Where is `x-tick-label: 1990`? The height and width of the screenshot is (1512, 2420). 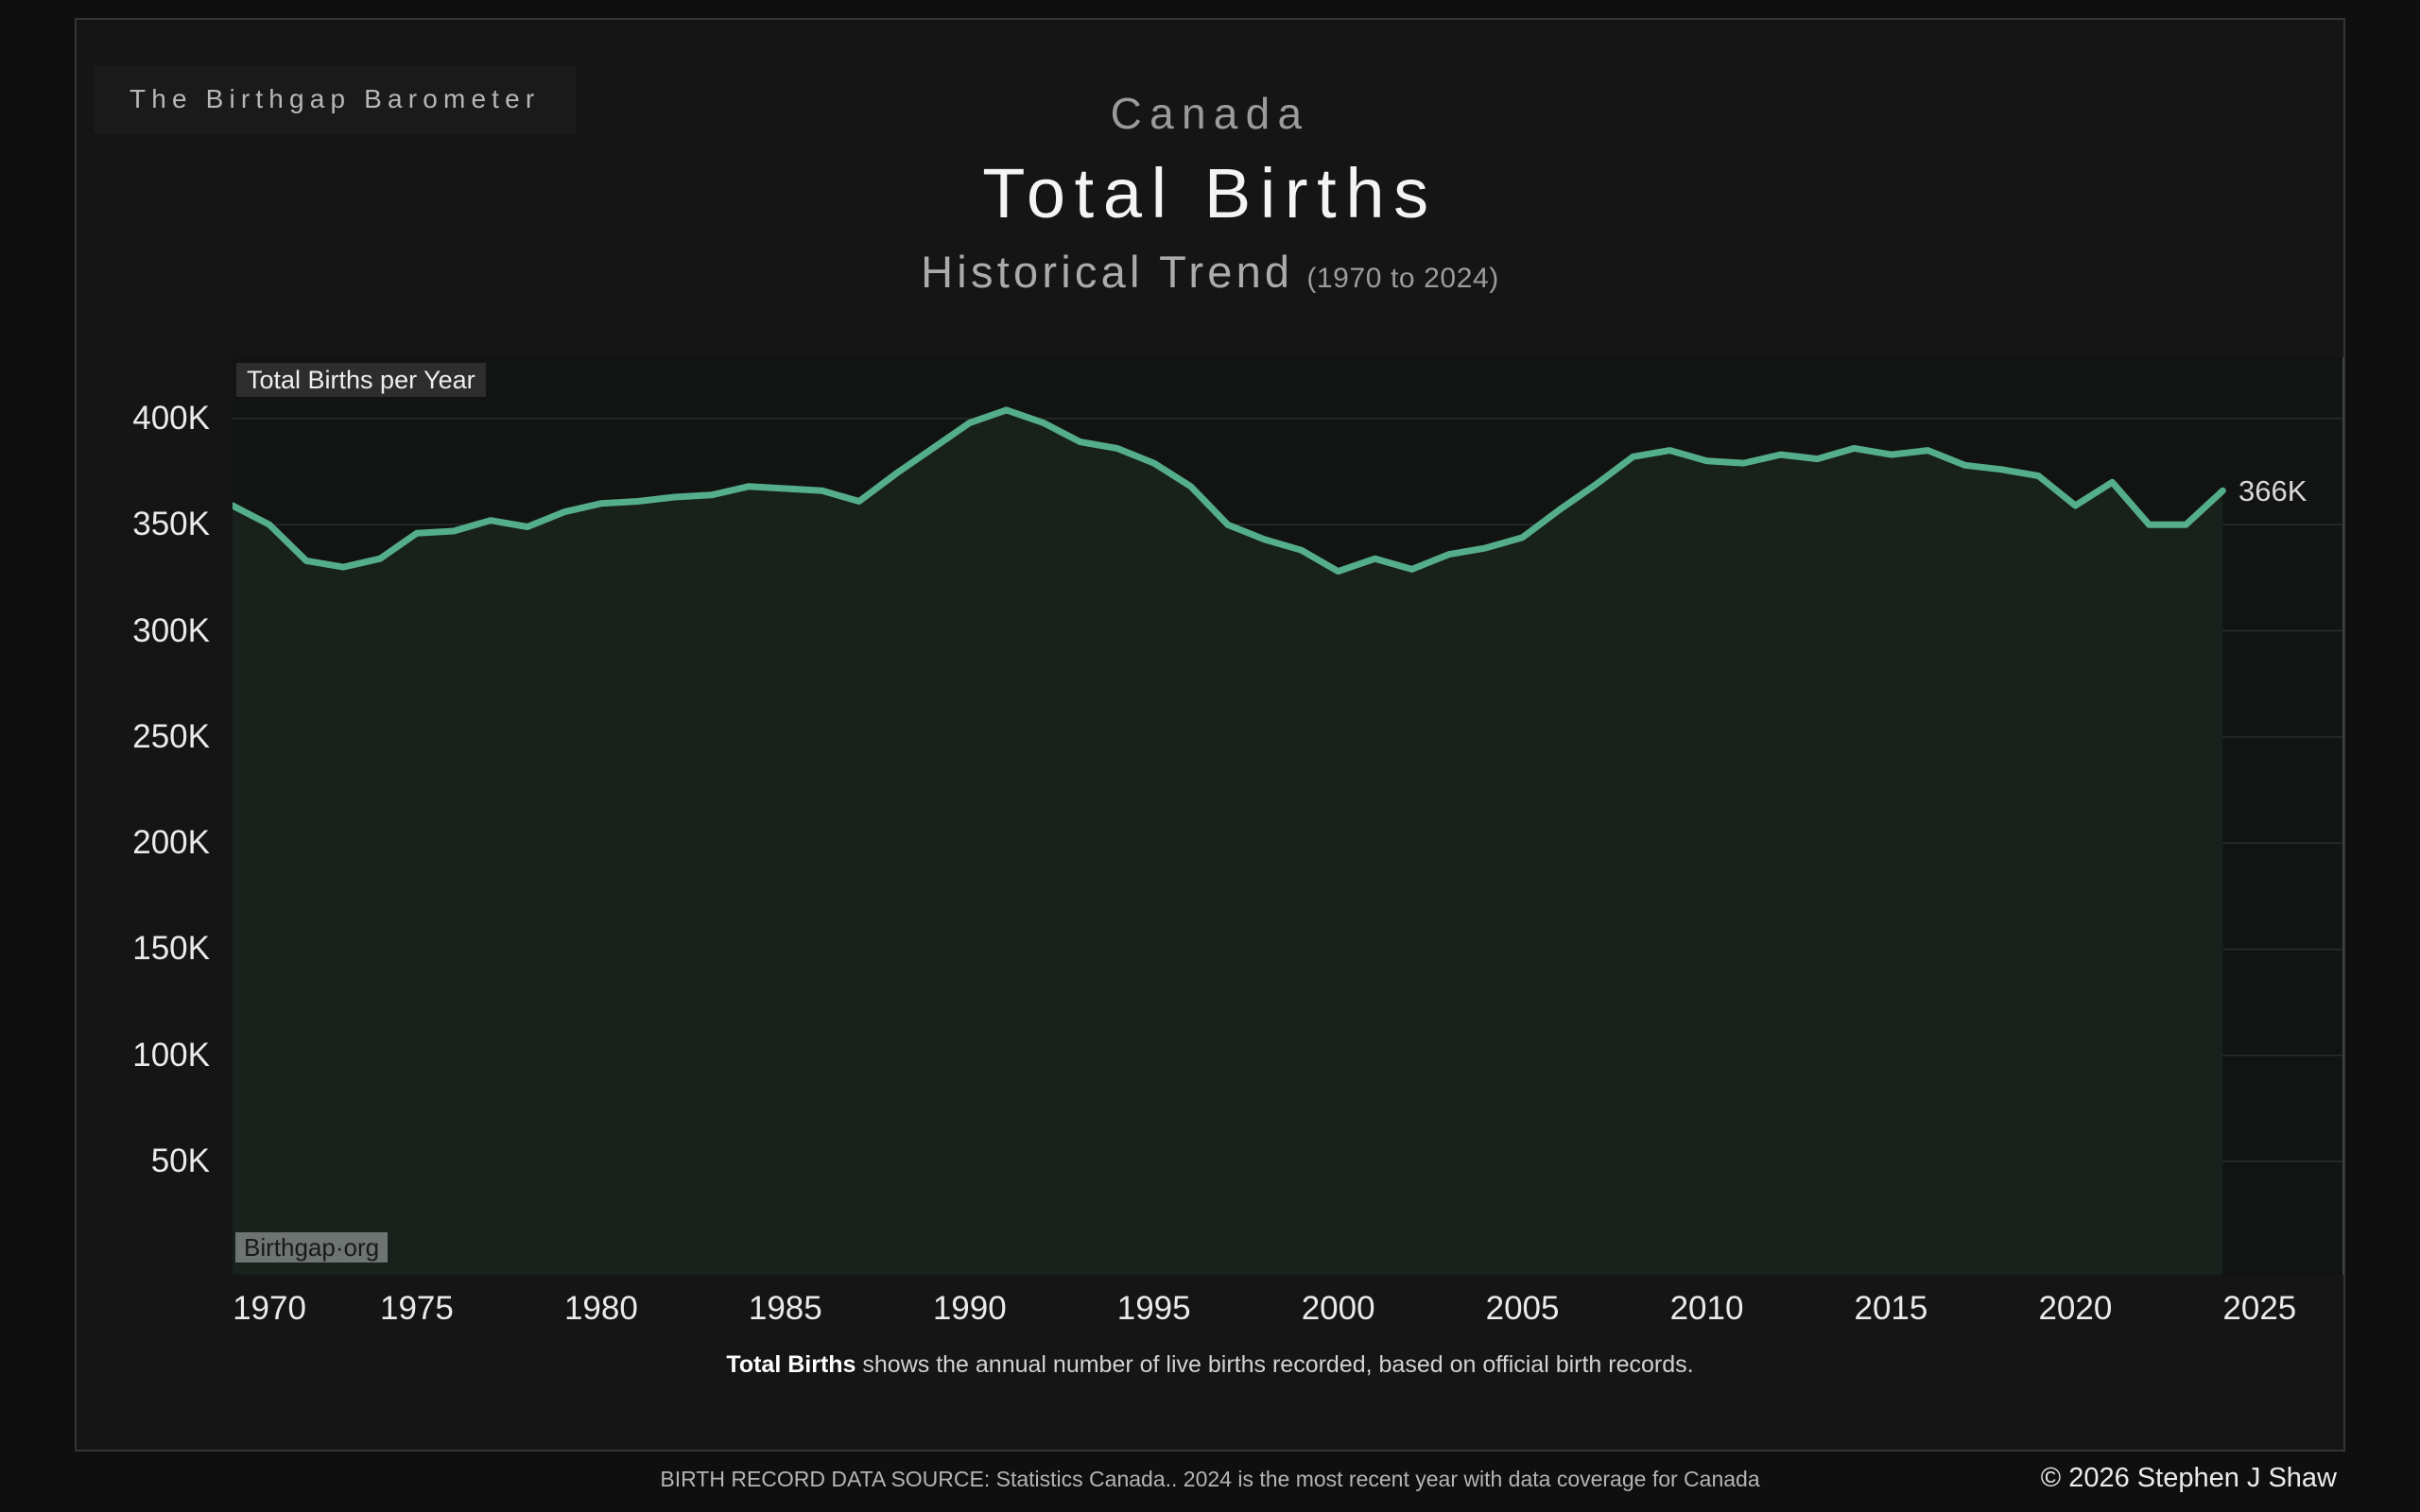 x-tick-label: 1990 is located at coordinates (970, 1308).